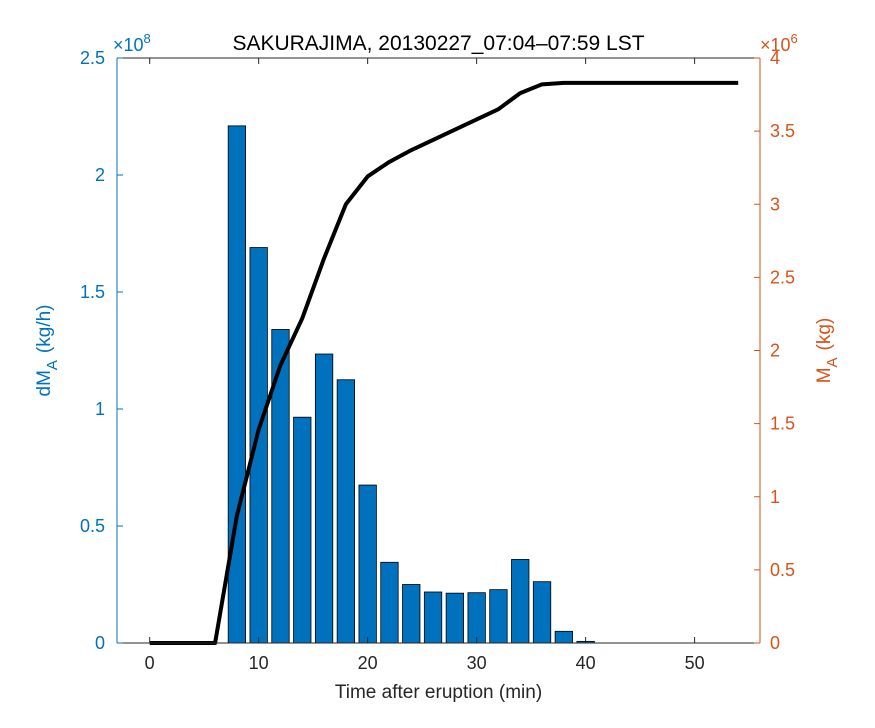 The height and width of the screenshot is (728, 875). I want to click on right-ylabel-unit: (kg), so click(824, 334).